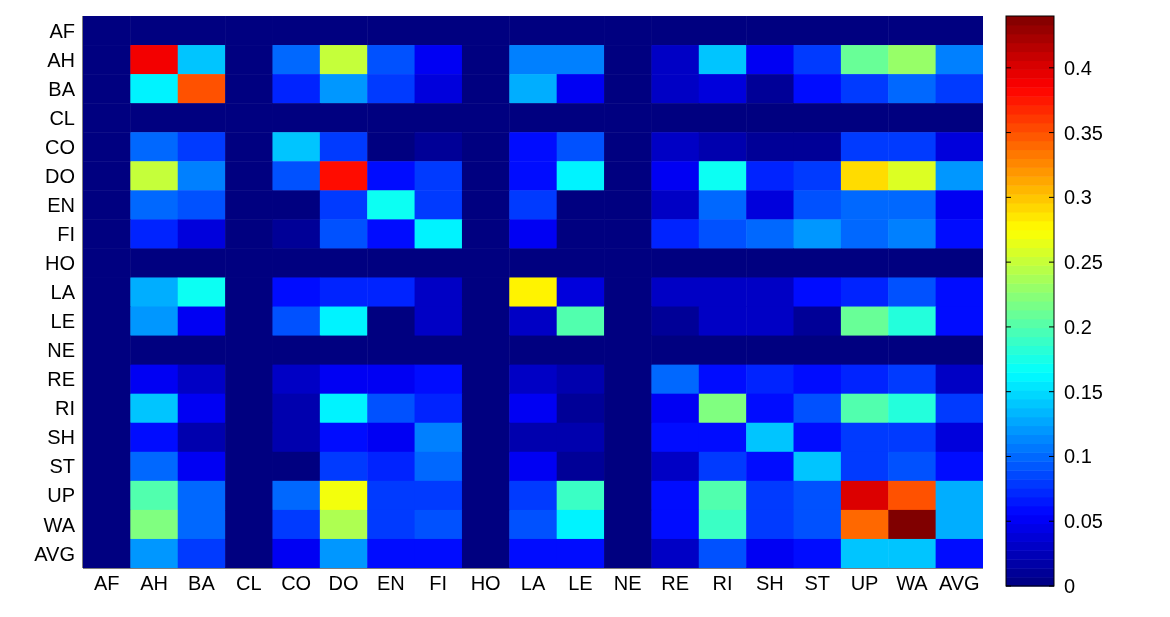  I want to click on x-tick-label: AVG, so click(959, 583).